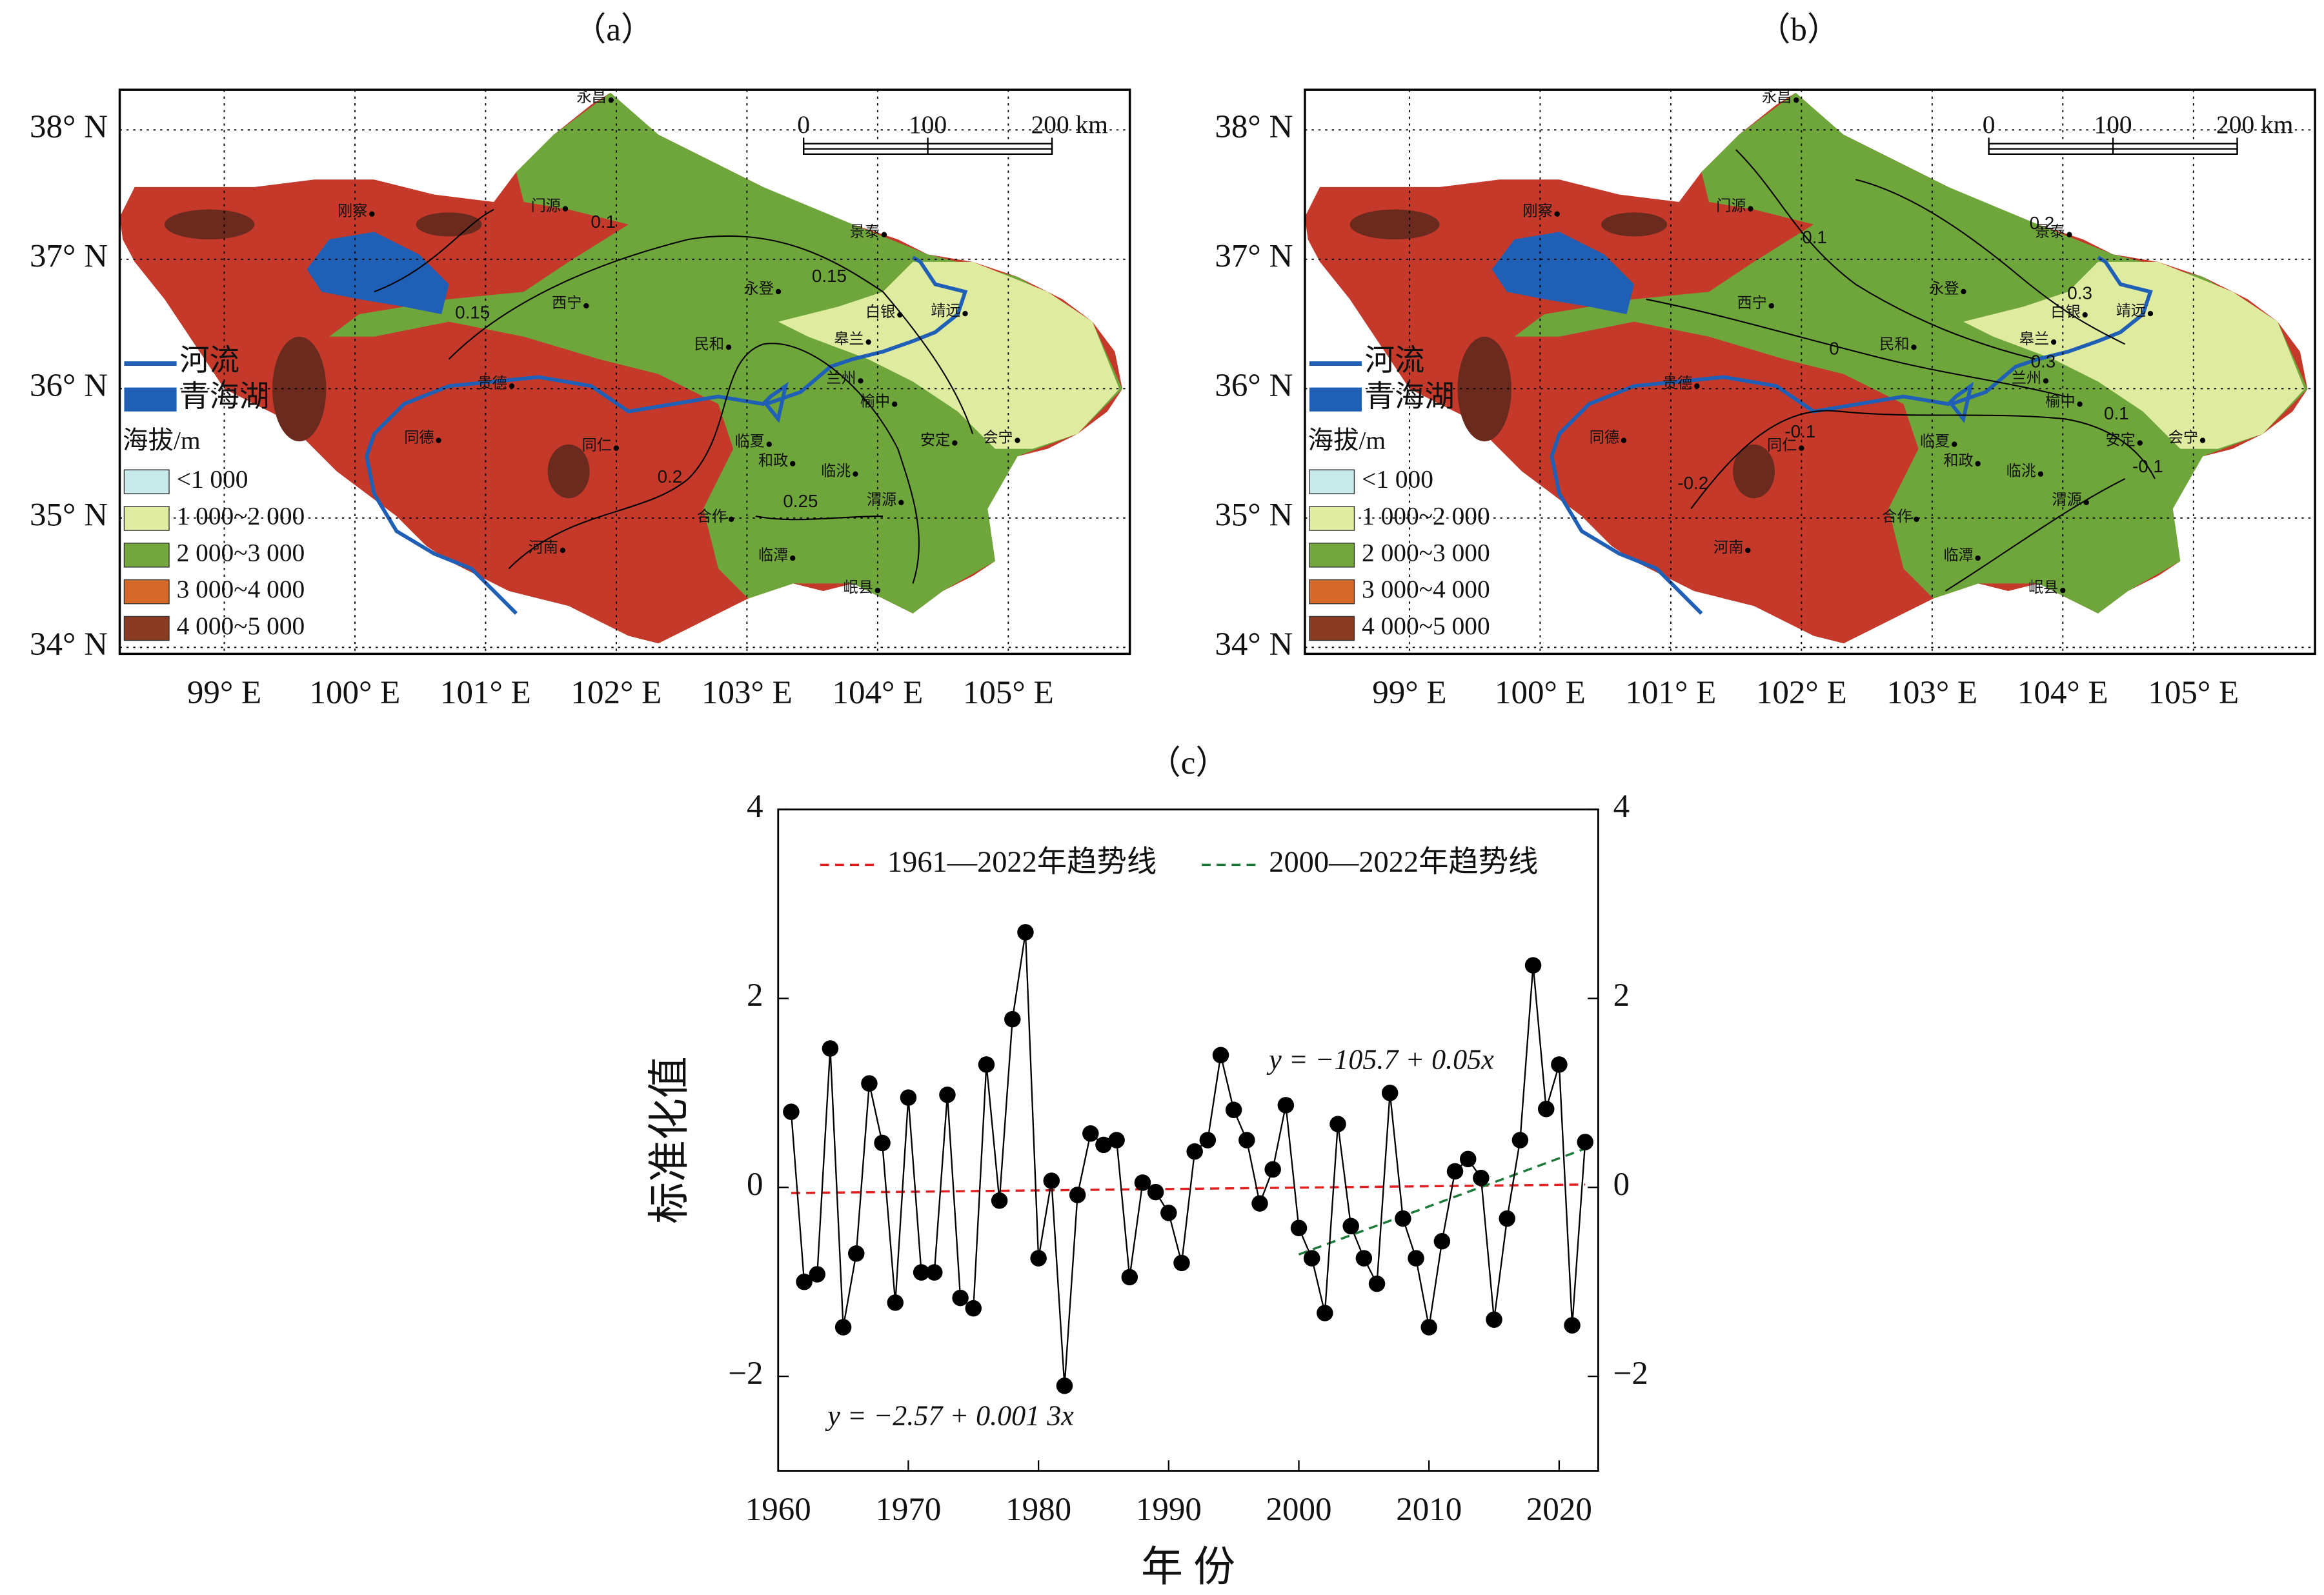 This screenshot has height=1595, width=2324. Describe the element at coordinates (1442, 1201) in the screenshot. I see `trend-line` at that location.